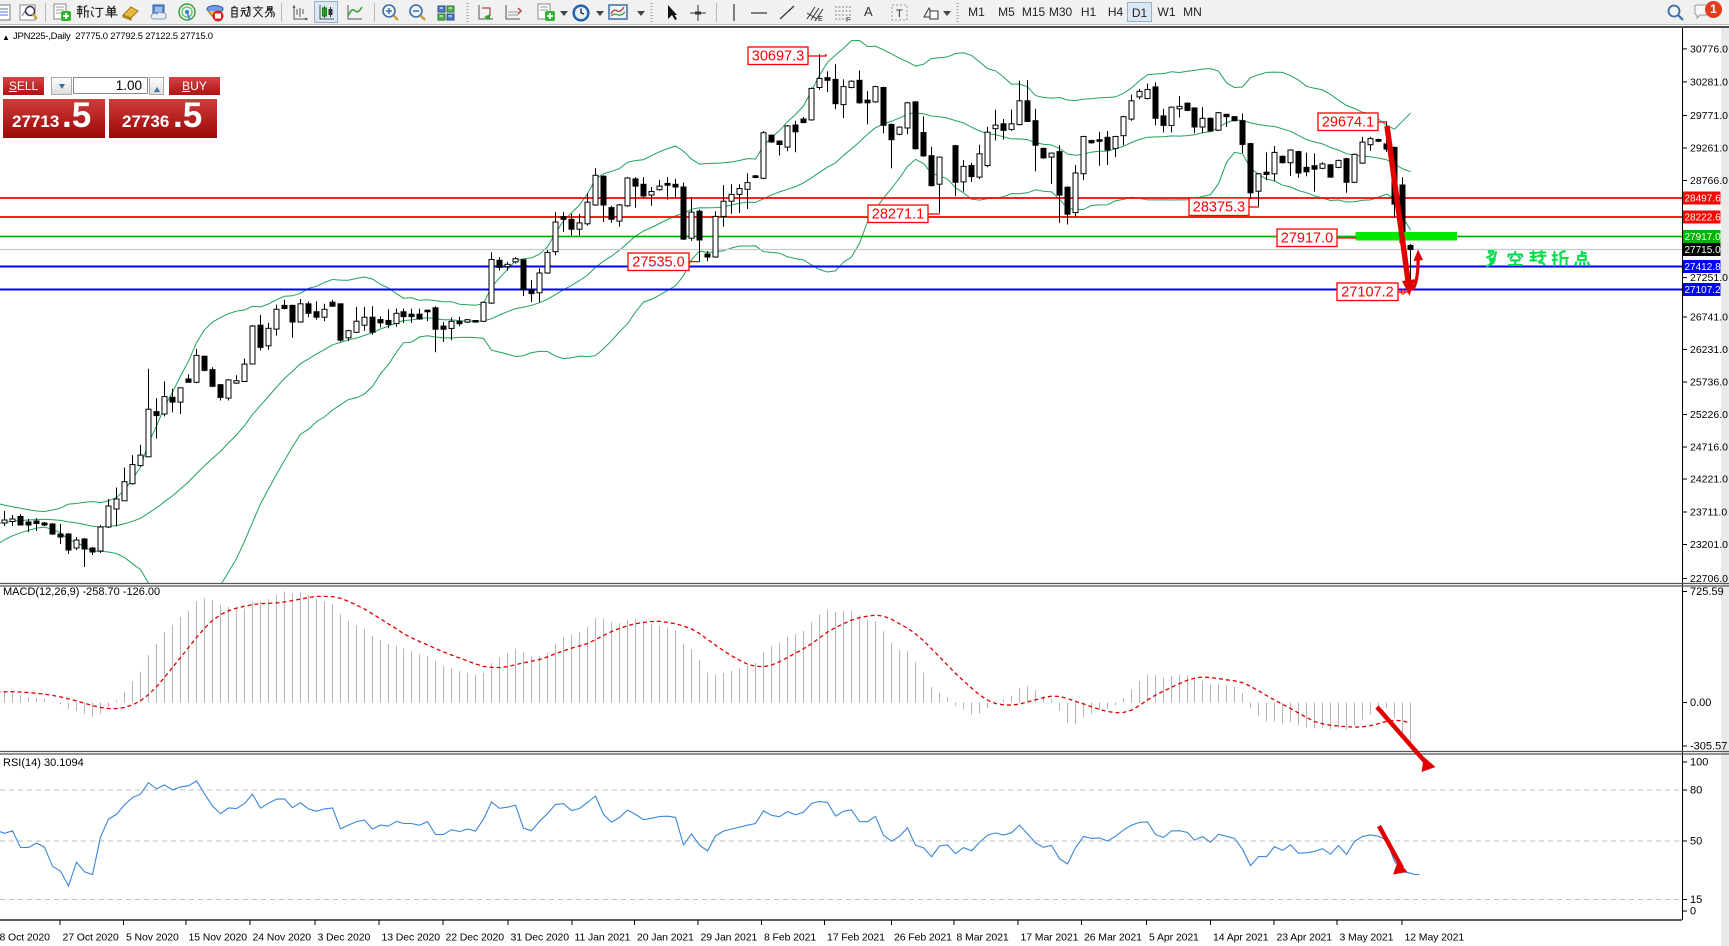  I want to click on svg-text: 22706.0, so click(1709, 579).